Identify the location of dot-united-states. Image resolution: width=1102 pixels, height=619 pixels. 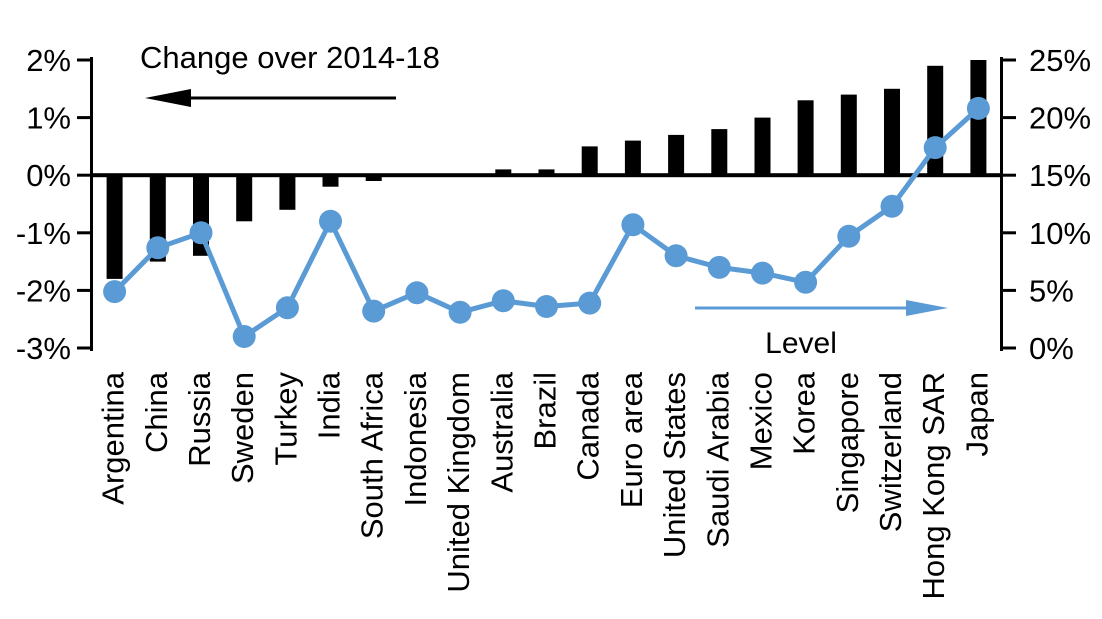
(676, 256).